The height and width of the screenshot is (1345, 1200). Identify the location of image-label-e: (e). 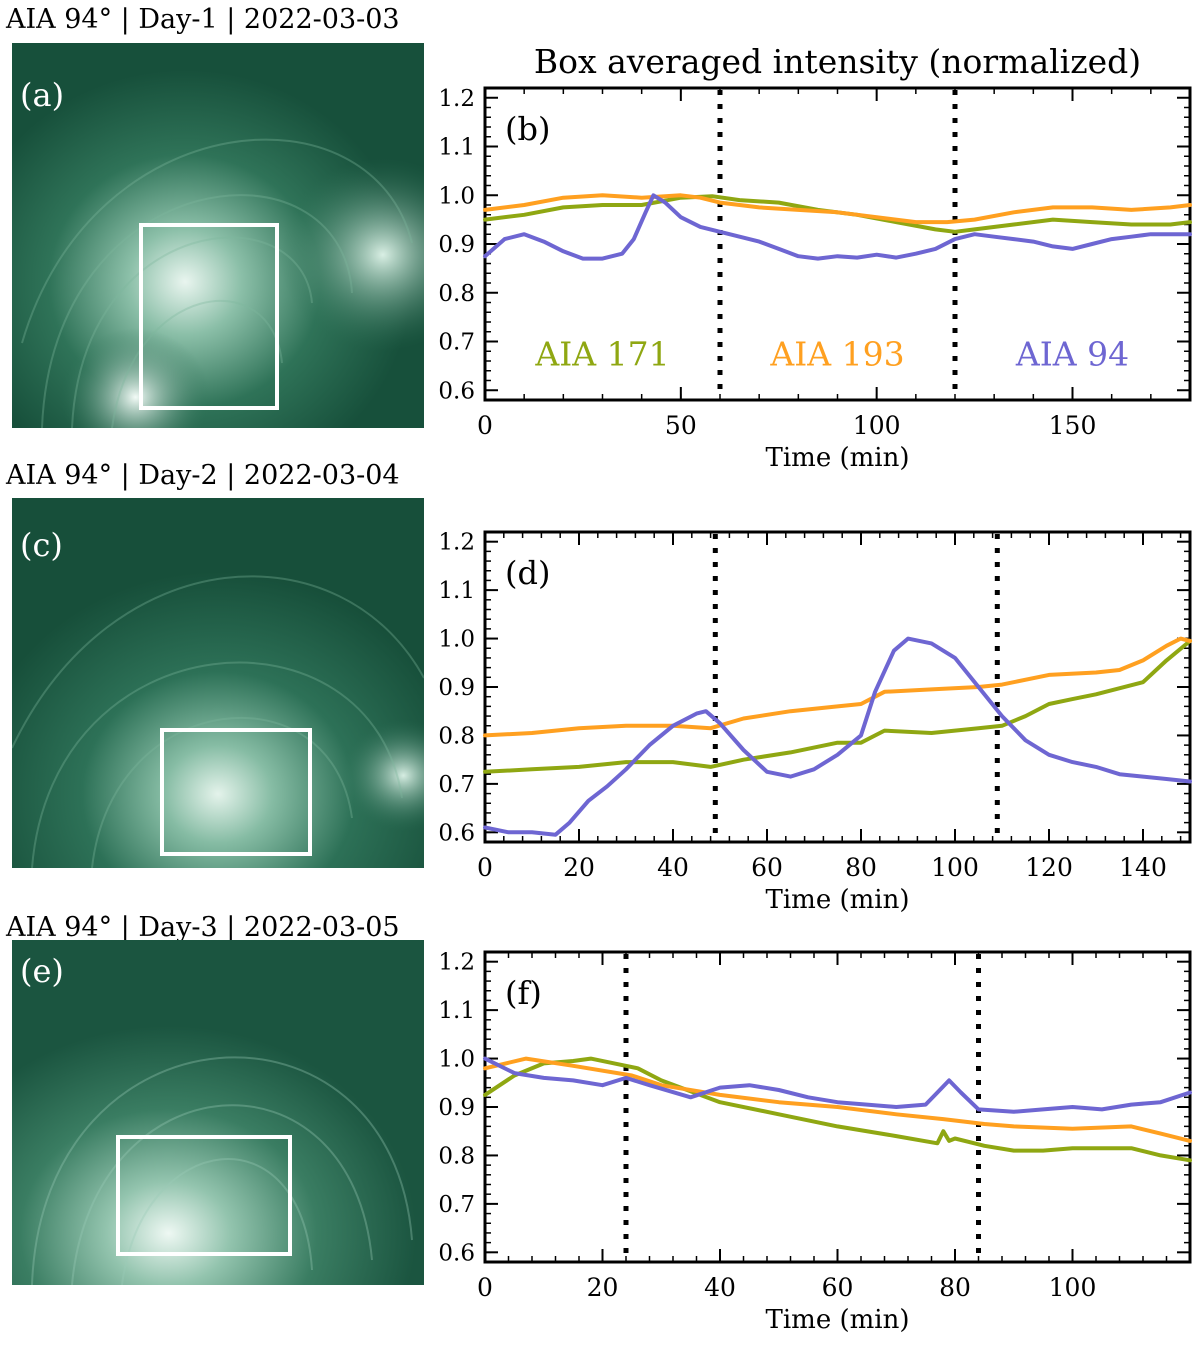
(42, 971).